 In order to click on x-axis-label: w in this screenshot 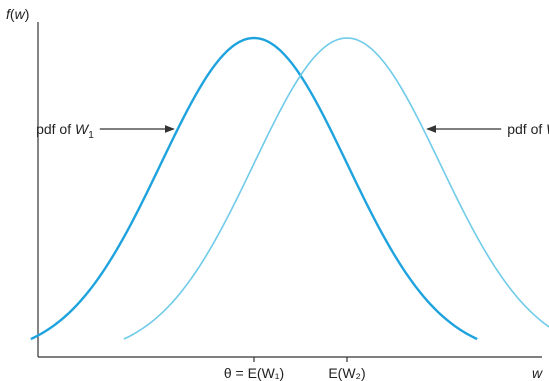, I will do `click(537, 373)`.